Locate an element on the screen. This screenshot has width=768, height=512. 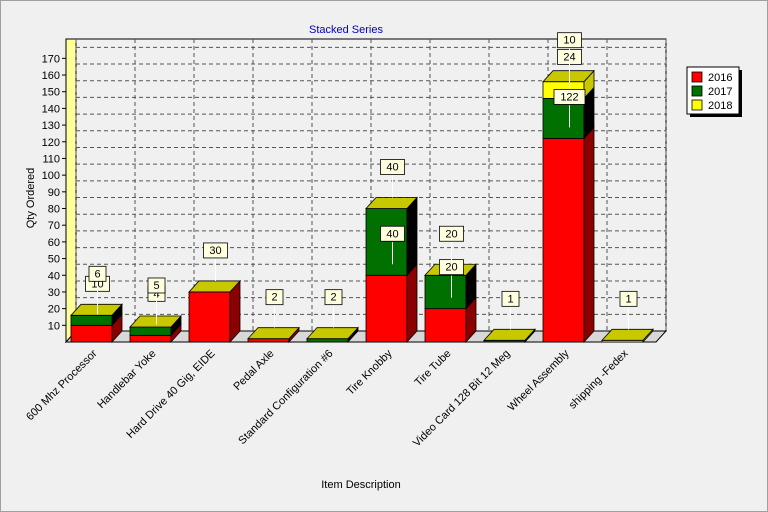
y-tick-label: 170 is located at coordinates (51, 59).